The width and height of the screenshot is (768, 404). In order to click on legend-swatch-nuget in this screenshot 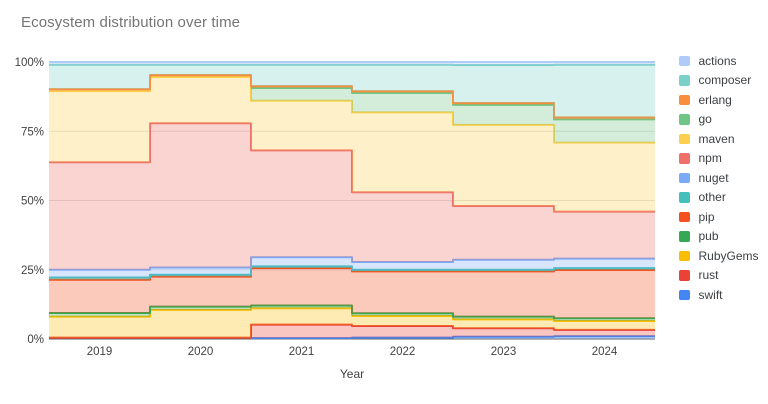, I will do `click(684, 177)`.